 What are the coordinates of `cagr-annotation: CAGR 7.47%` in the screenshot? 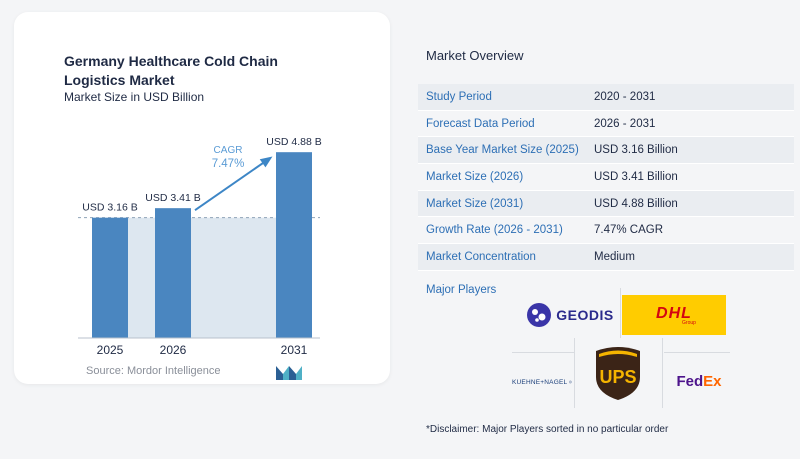 It's located at (233, 178).